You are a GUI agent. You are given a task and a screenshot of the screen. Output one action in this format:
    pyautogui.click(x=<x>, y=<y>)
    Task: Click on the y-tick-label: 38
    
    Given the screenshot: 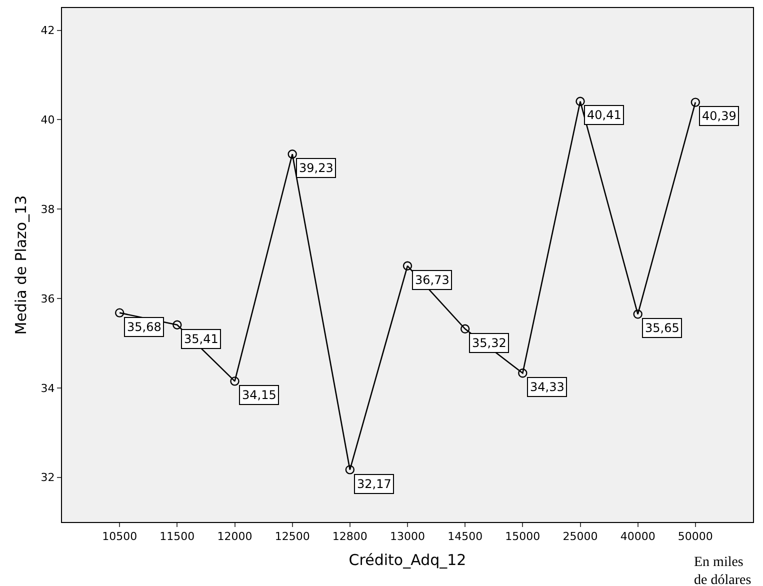 What is the action you would take?
    pyautogui.click(x=47, y=209)
    